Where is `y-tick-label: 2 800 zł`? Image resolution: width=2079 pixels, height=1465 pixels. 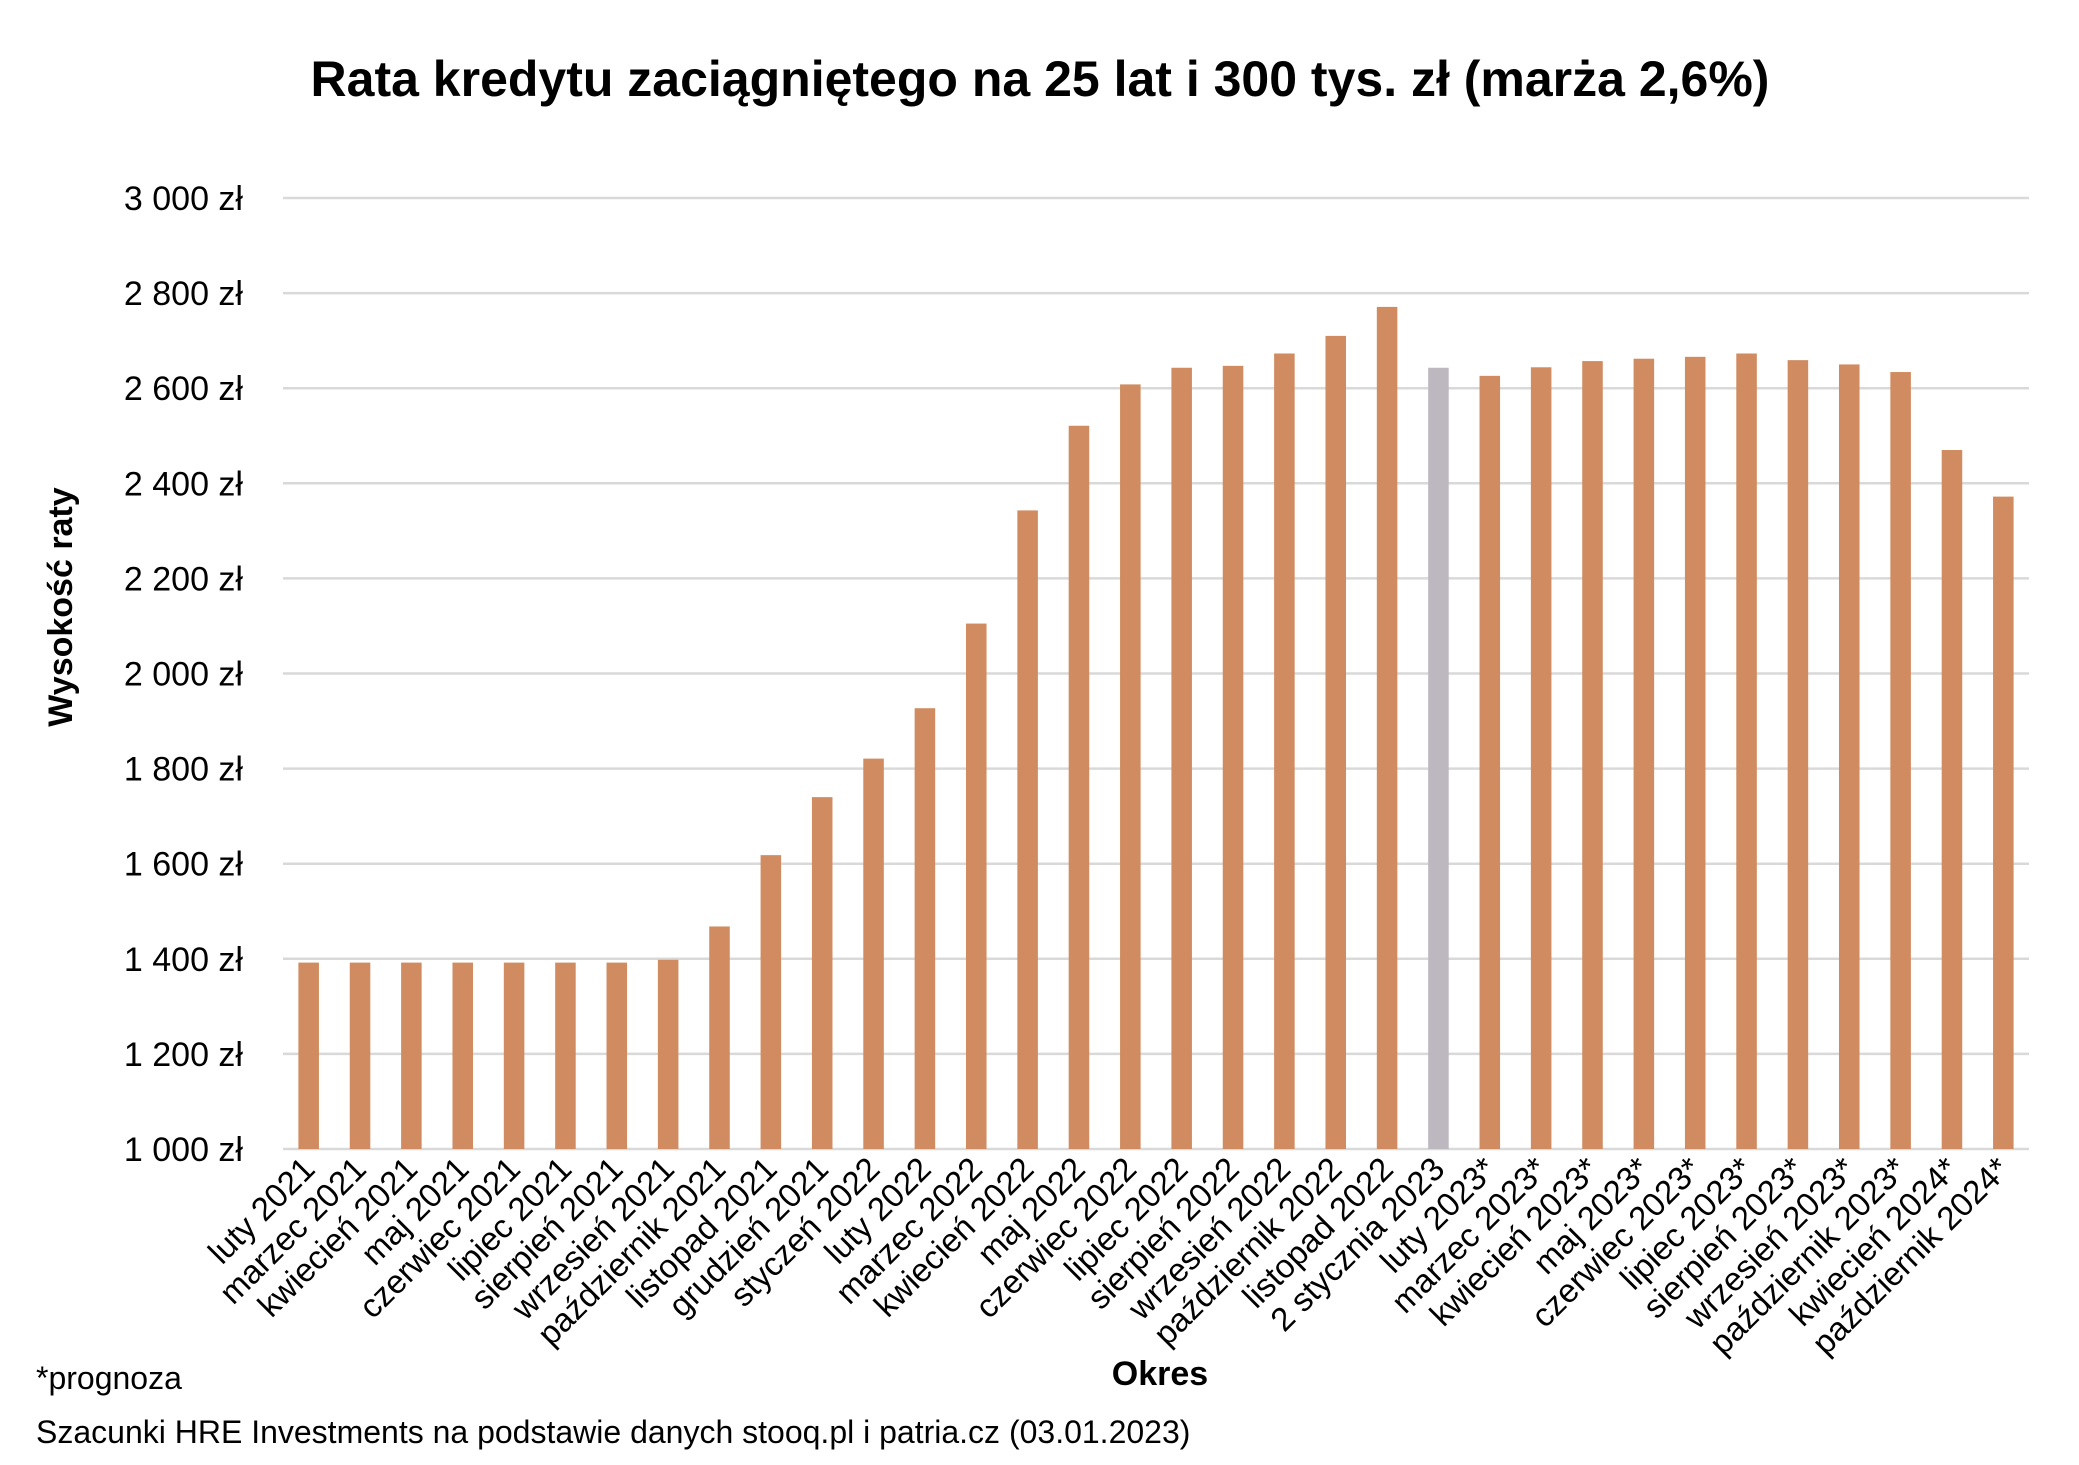
y-tick-label: 2 800 zł is located at coordinates (184, 294).